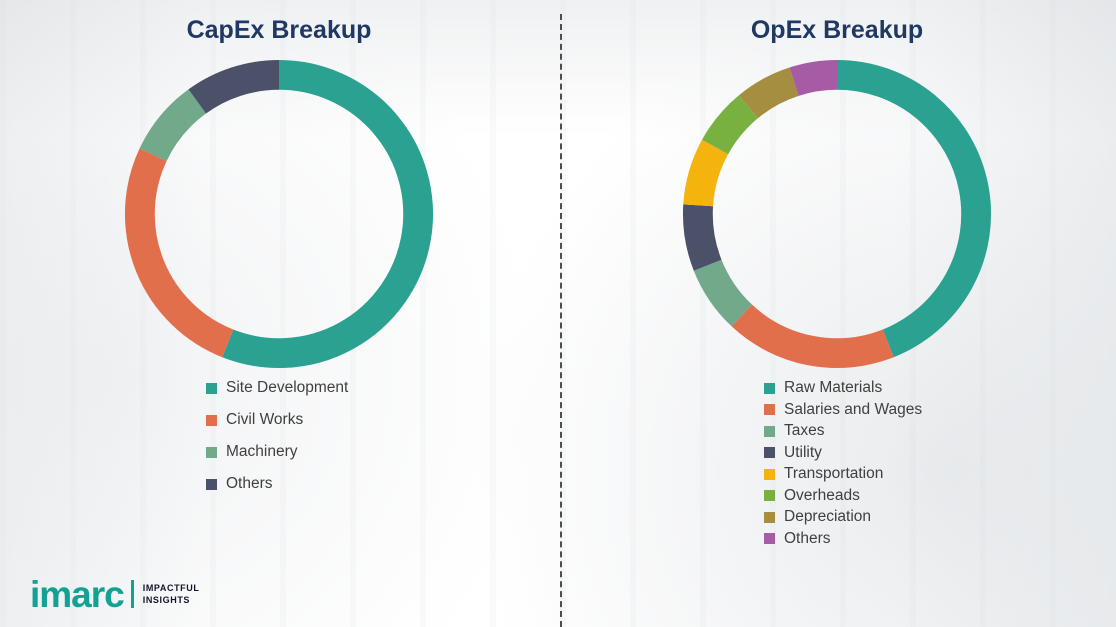 The width and height of the screenshot is (1116, 627). I want to click on capex-donut-chart, so click(279, 213).